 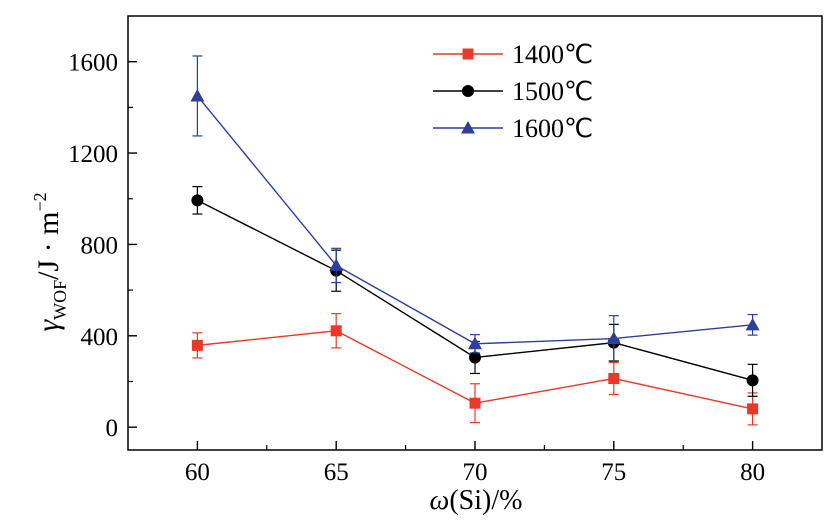 What do you see at coordinates (552, 128) in the screenshot?
I see `legend-label: 1600℃` at bounding box center [552, 128].